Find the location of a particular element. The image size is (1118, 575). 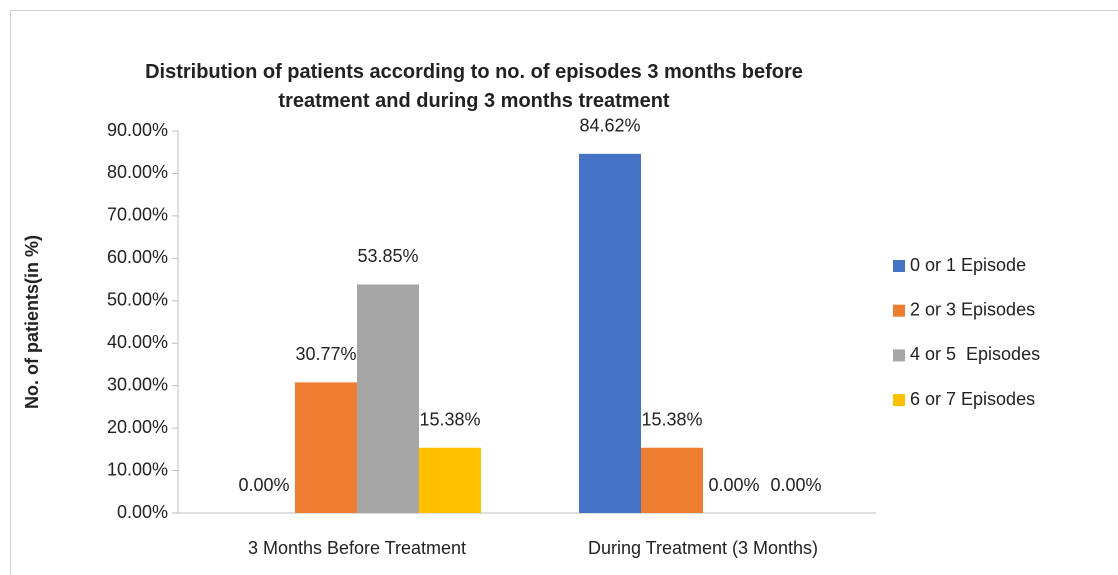

y-tick-label: 90.00% is located at coordinates (137, 130).